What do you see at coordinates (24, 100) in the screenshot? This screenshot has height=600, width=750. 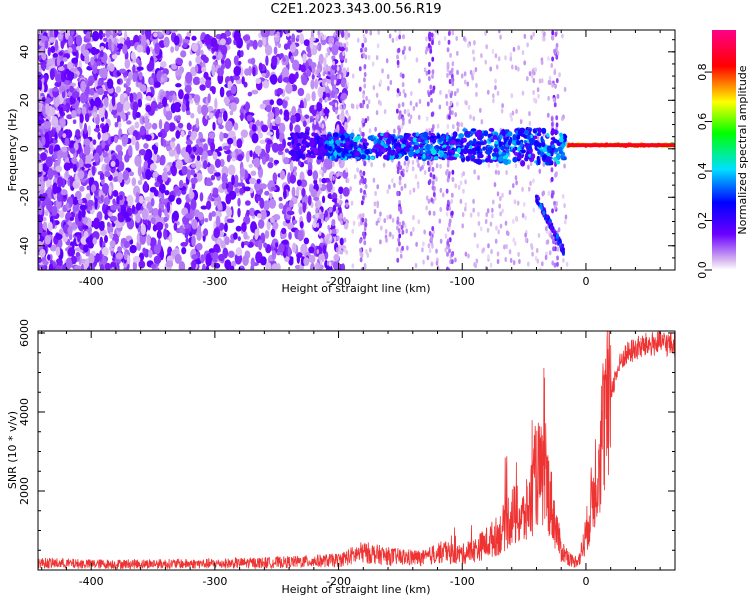 I see `y-tick-label: 20` at bounding box center [24, 100].